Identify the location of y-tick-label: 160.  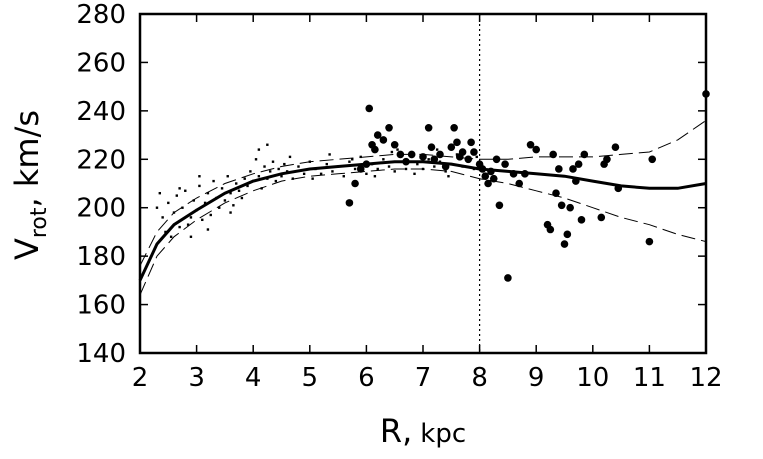
(101, 306).